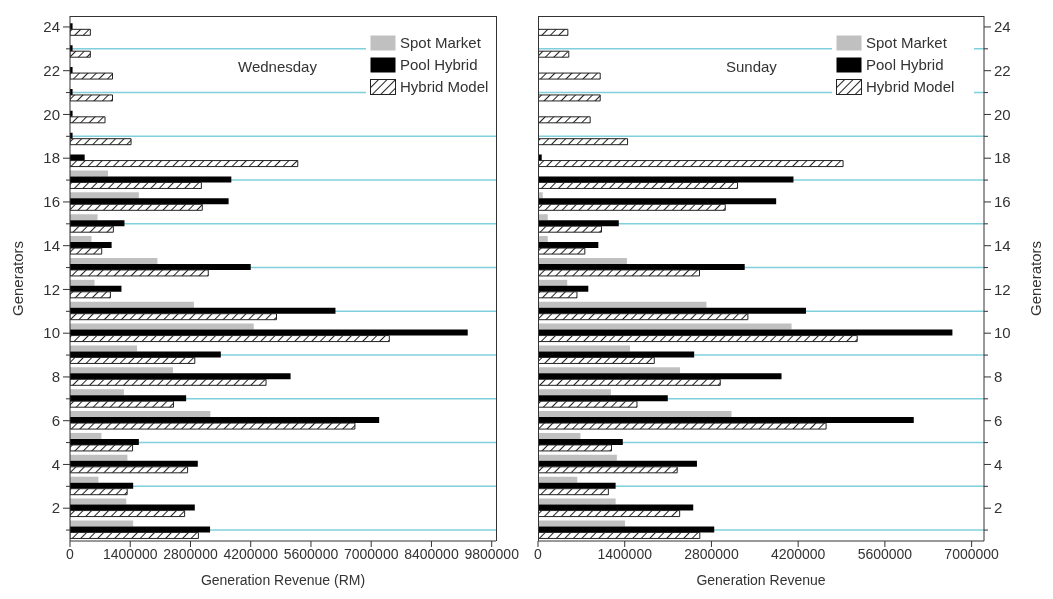 This screenshot has width=1053, height=599. I want to click on legend-label: Hybrid Model, so click(444, 87).